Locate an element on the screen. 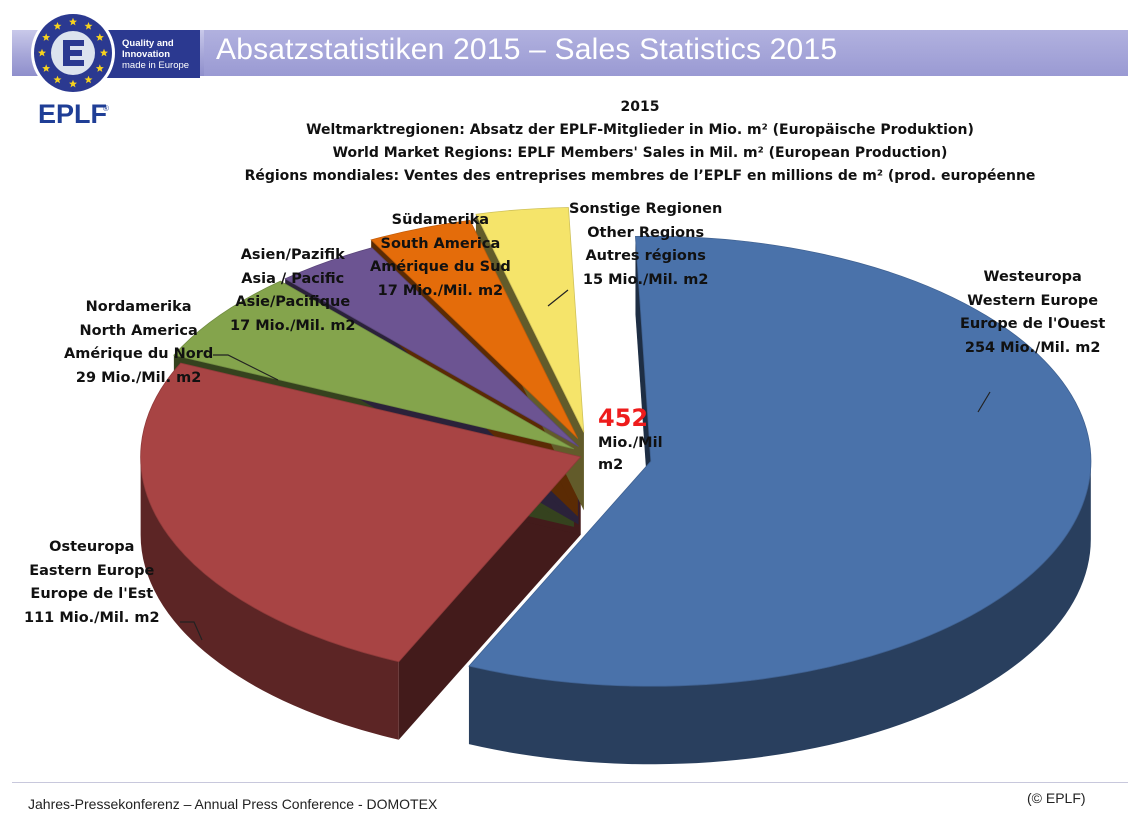 The image size is (1144, 822). label-western-europe-en: Western Europe is located at coordinates (1033, 300).